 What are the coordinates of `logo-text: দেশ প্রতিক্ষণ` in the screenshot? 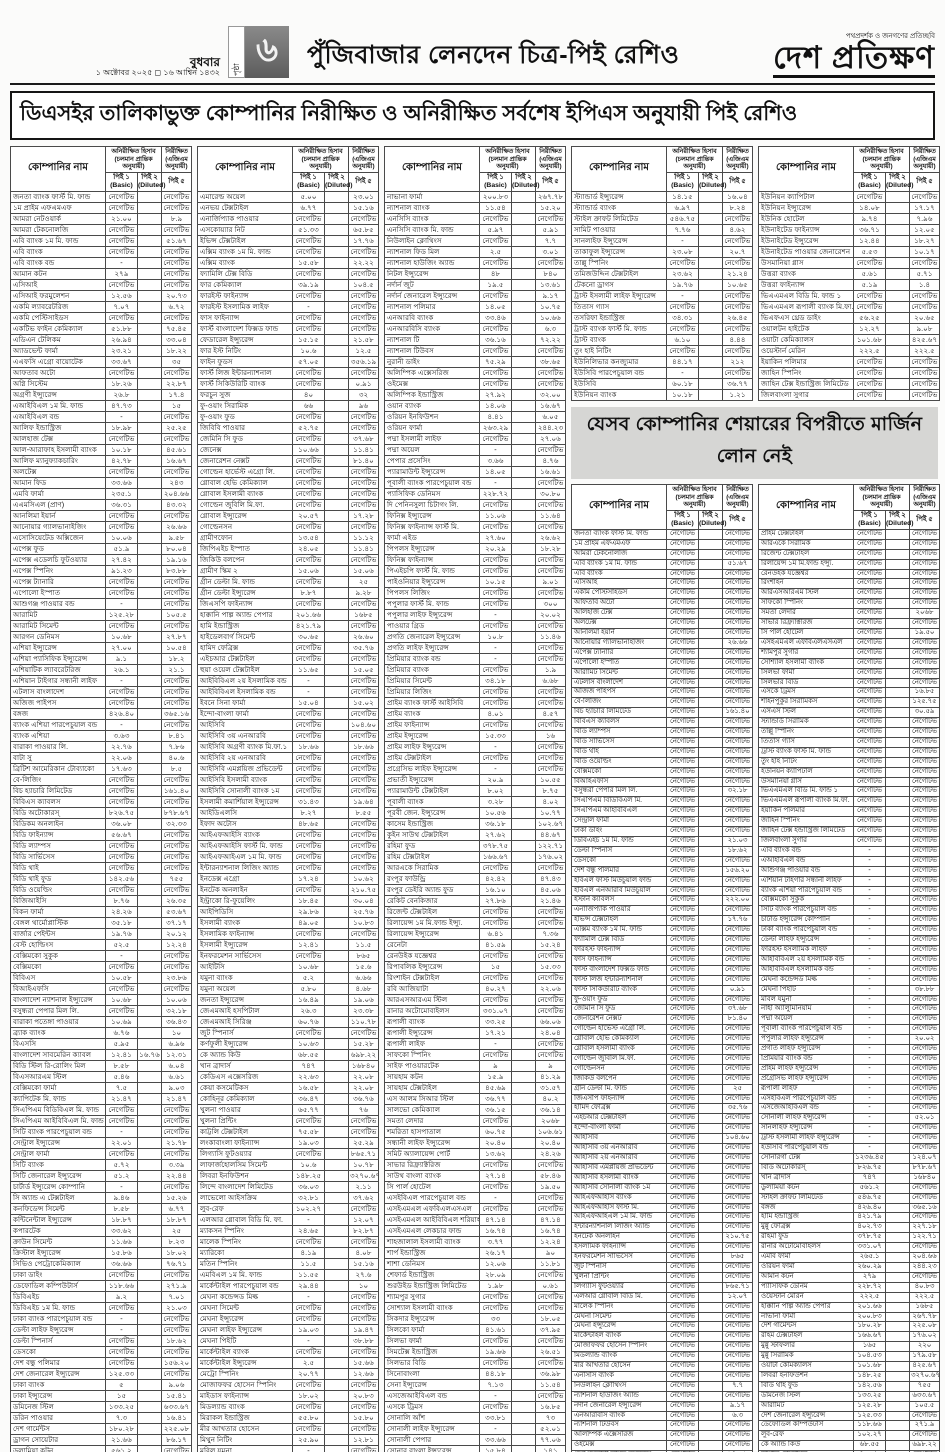 It's located at (854, 60).